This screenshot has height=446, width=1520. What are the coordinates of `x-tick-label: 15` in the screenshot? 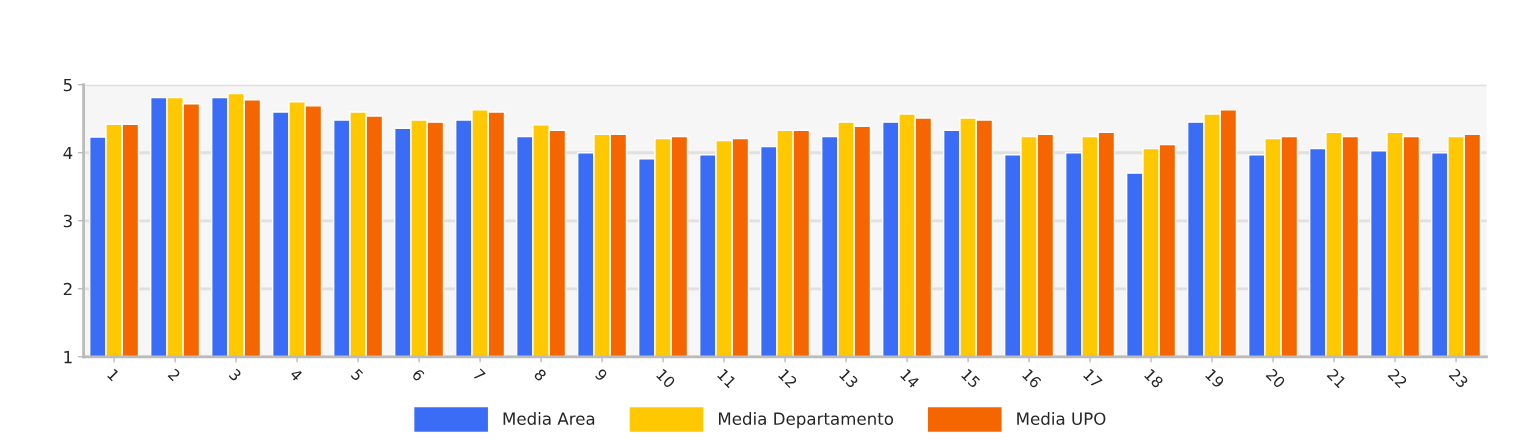 It's located at (970, 378).